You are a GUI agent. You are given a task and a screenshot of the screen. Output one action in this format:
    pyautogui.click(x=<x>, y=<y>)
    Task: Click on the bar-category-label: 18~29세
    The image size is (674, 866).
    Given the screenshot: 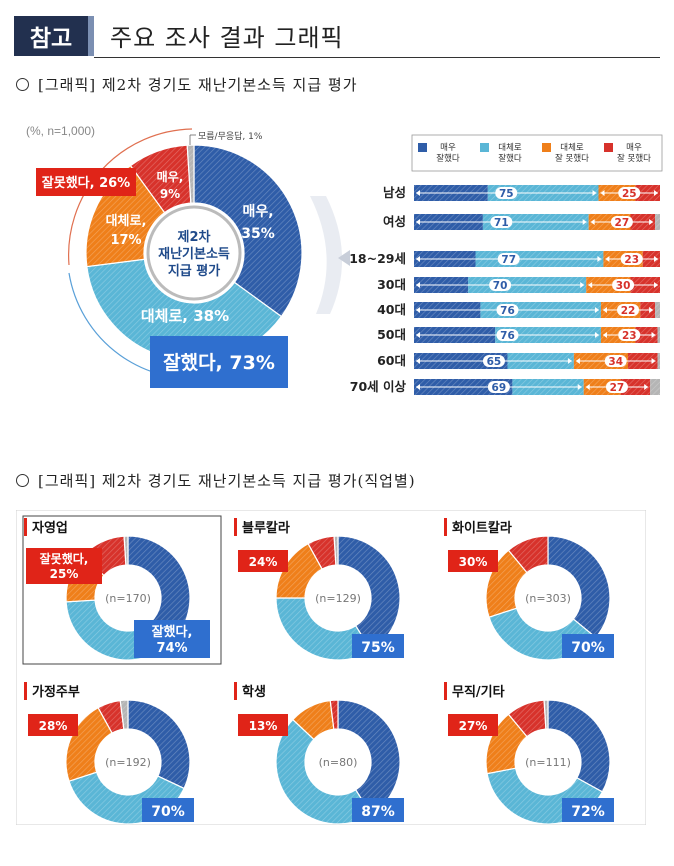 What is the action you would take?
    pyautogui.click(x=377, y=258)
    